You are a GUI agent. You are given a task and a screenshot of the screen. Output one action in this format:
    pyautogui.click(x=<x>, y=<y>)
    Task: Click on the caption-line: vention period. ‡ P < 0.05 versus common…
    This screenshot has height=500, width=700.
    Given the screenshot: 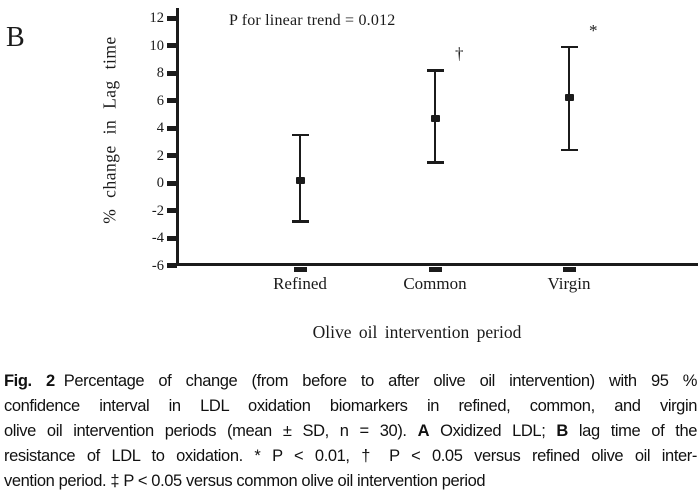 What is the action you would take?
    pyautogui.click(x=350, y=481)
    